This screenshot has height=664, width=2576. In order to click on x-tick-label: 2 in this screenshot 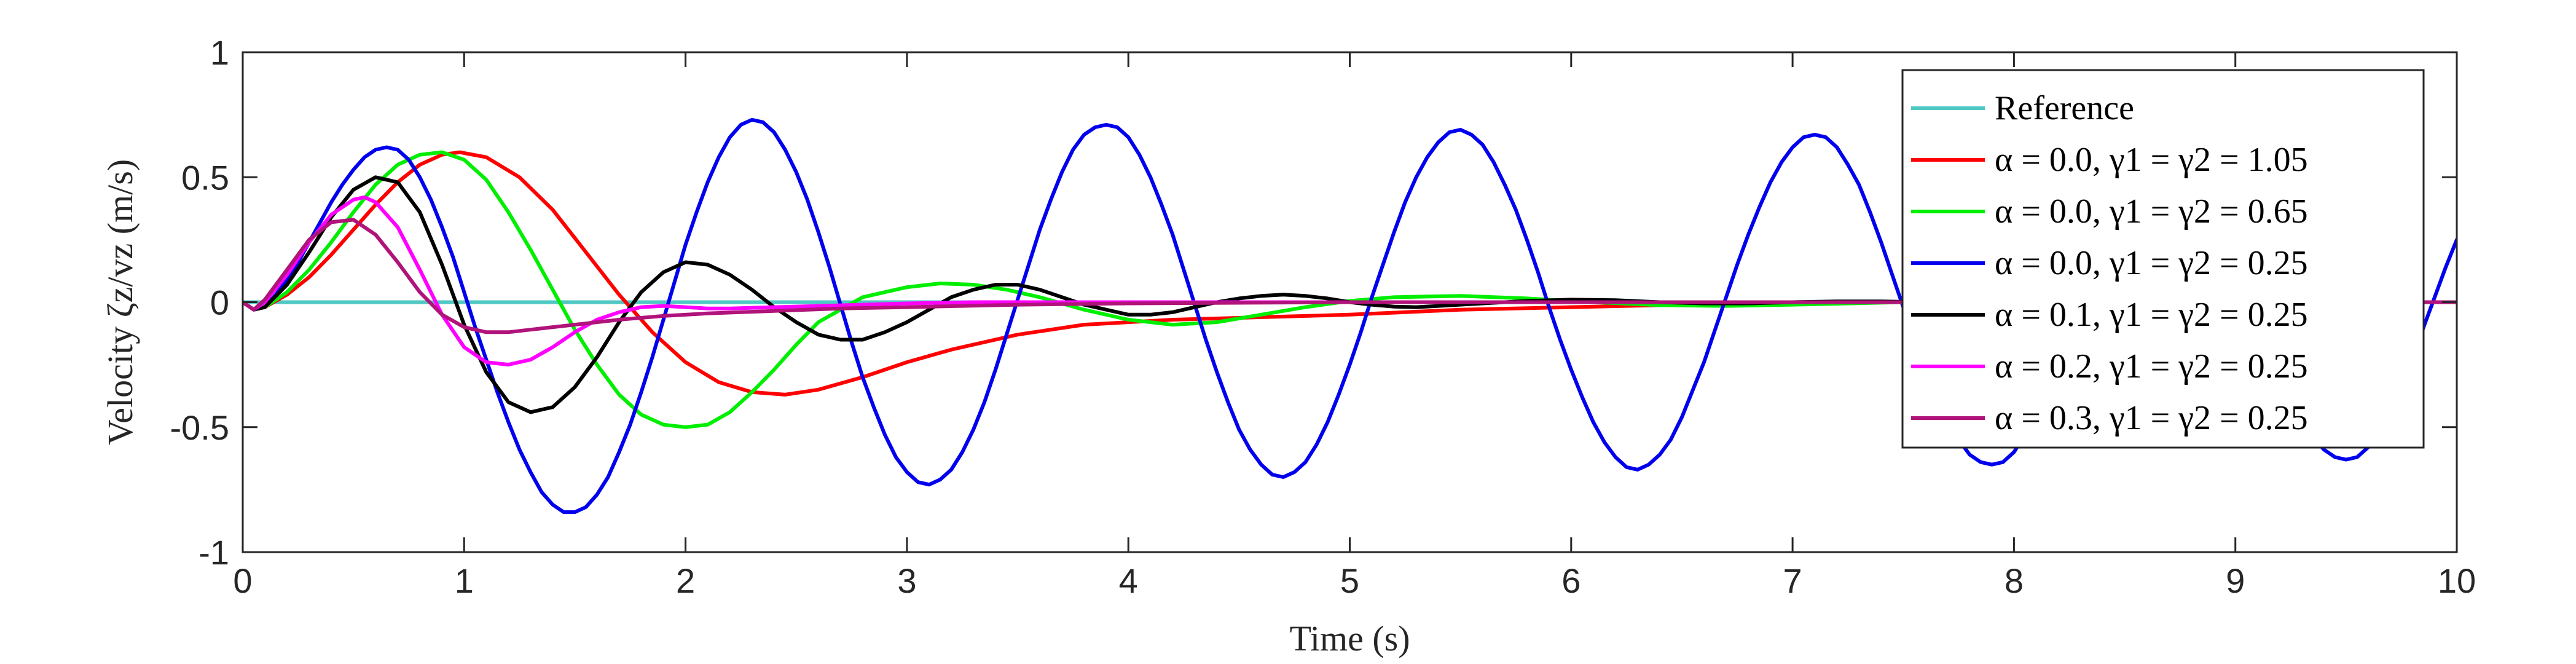, I will do `click(685, 580)`.